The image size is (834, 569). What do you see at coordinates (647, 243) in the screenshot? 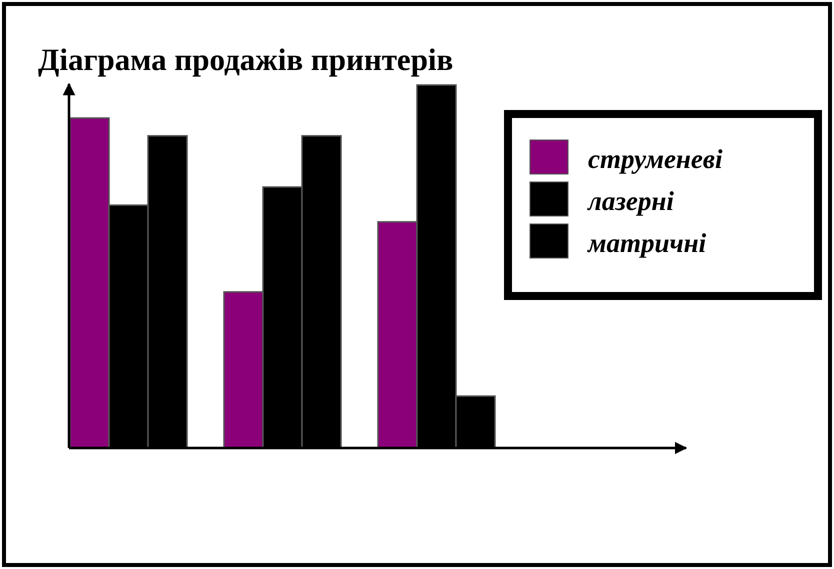
I see `legend-label: матричні` at bounding box center [647, 243].